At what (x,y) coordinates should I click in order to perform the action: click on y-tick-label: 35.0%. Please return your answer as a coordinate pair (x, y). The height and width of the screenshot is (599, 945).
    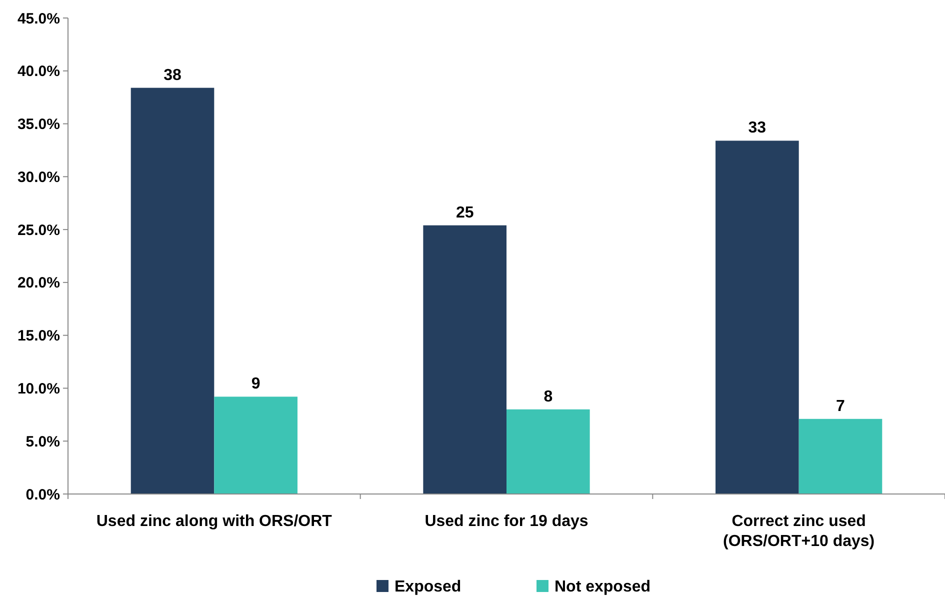
    Looking at the image, I should click on (38, 125).